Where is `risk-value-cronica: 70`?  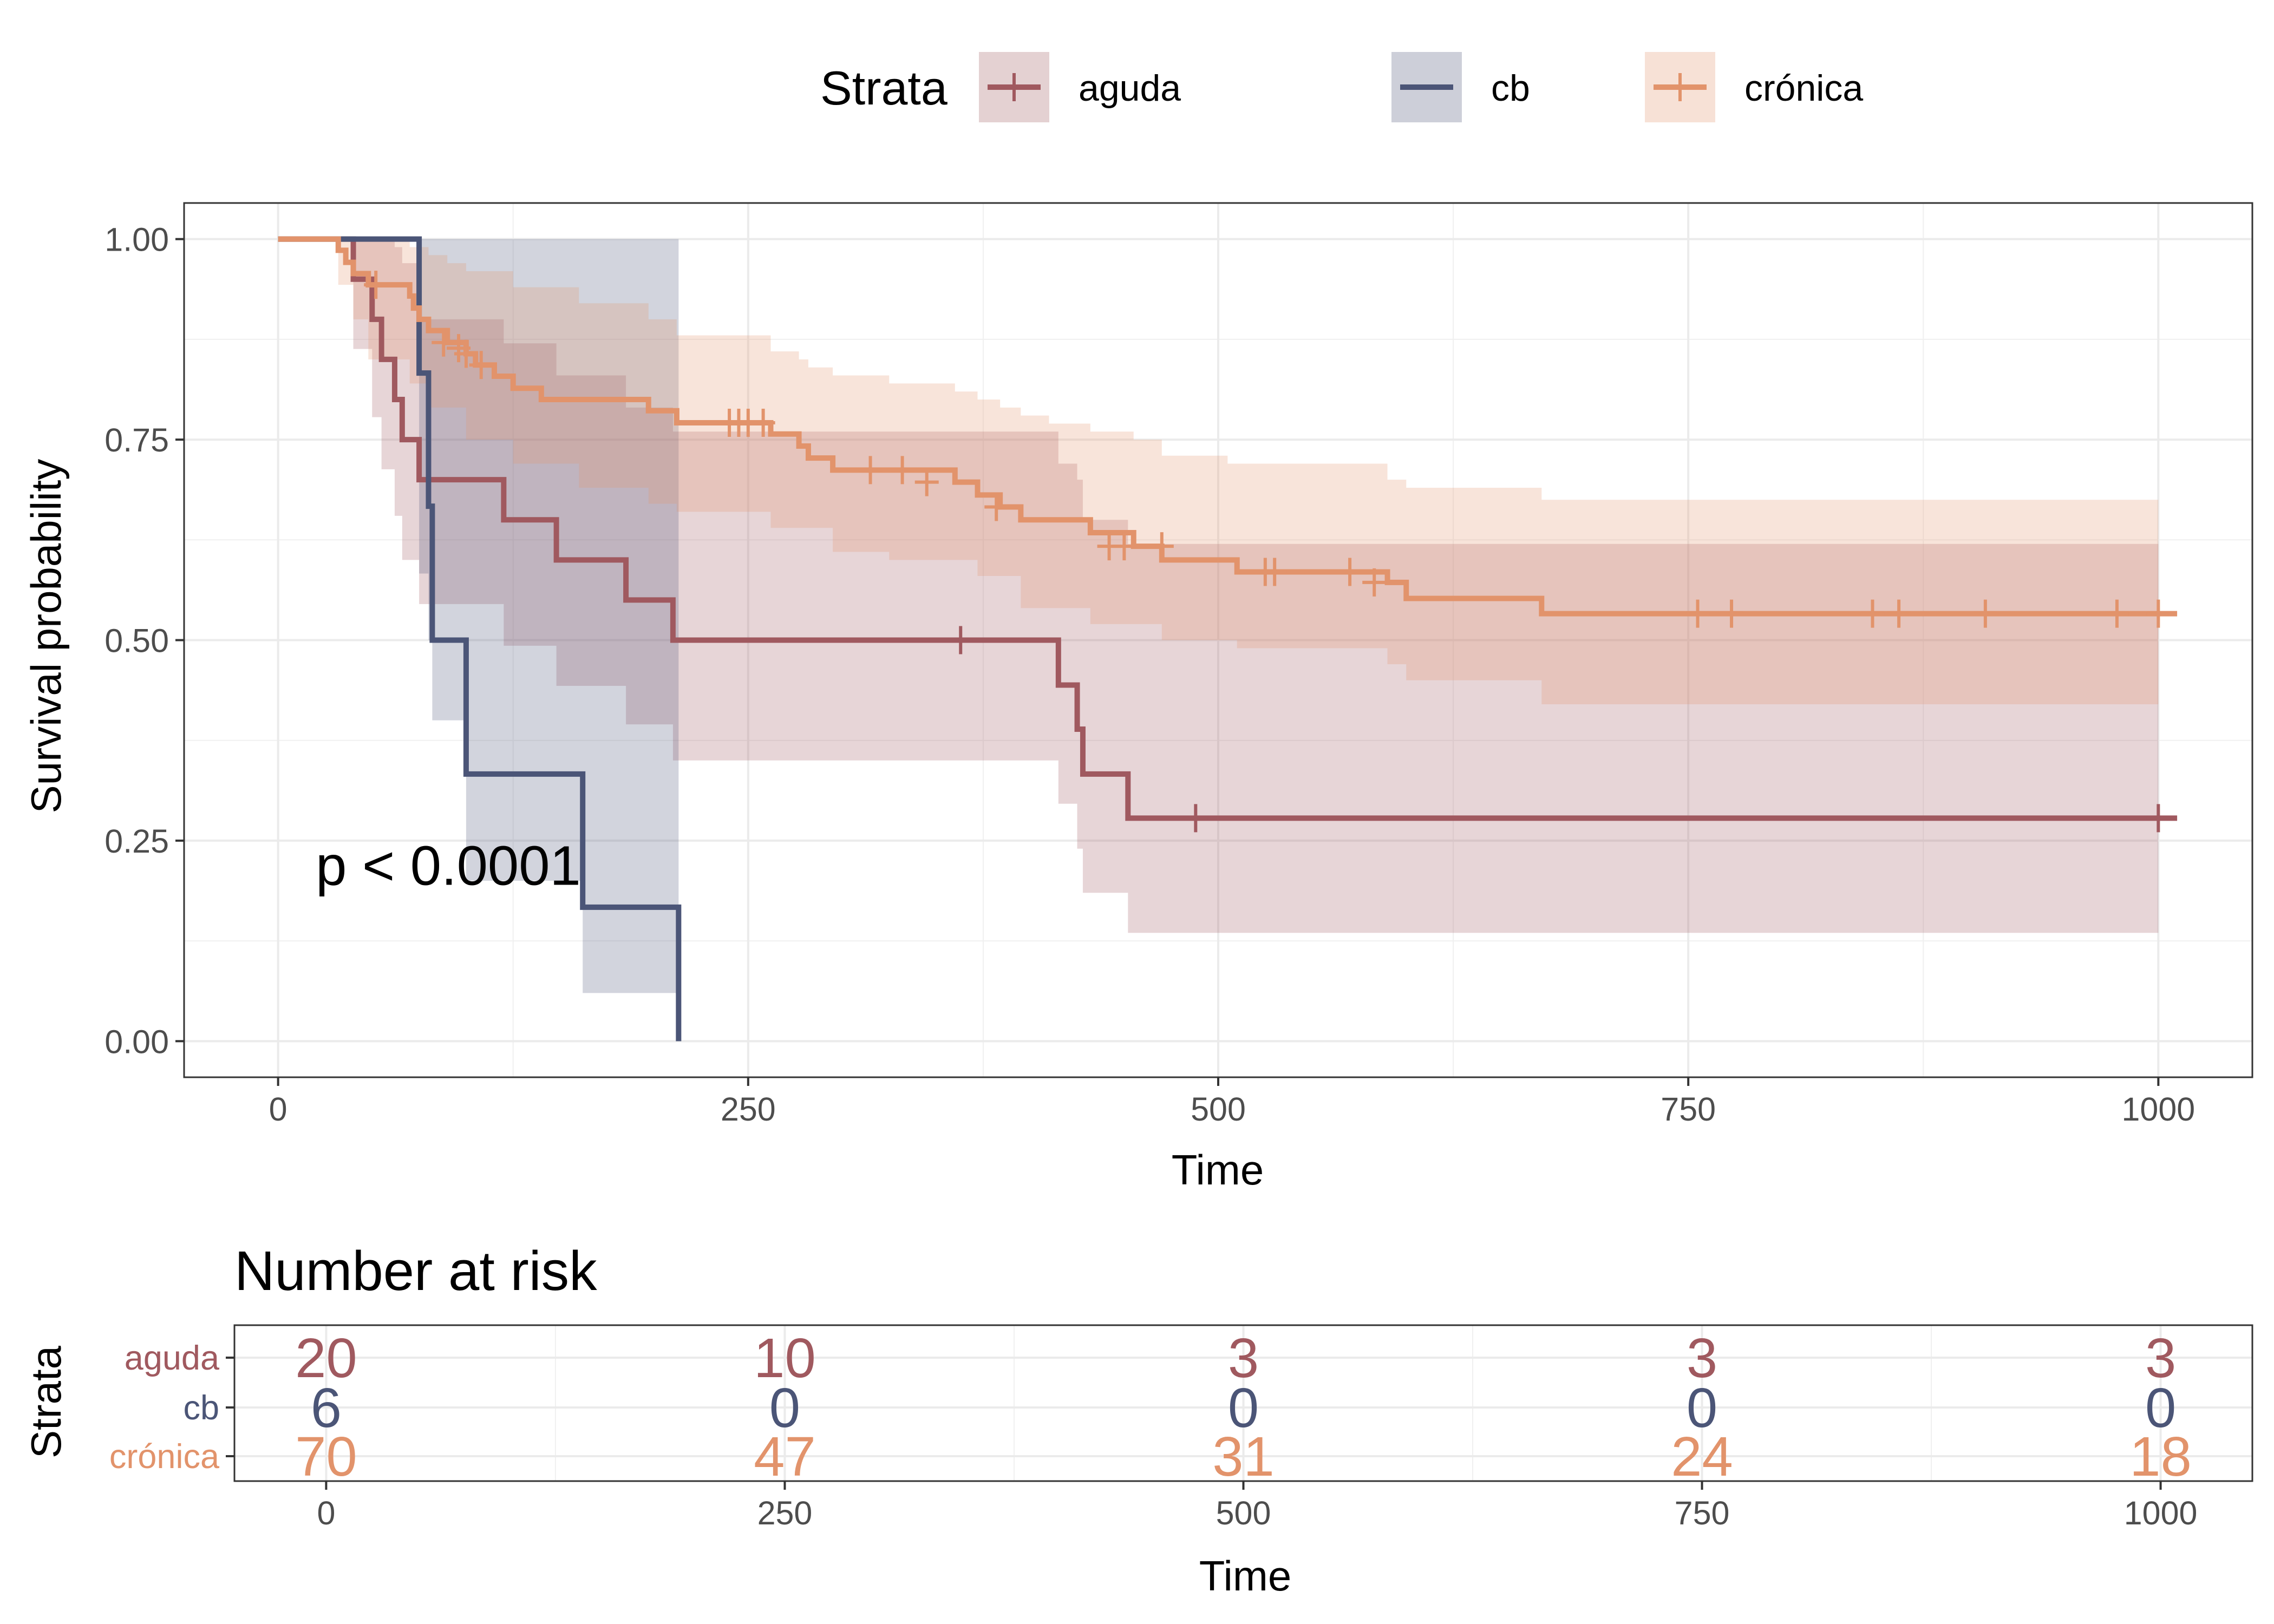
risk-value-cronica: 70 is located at coordinates (326, 1456).